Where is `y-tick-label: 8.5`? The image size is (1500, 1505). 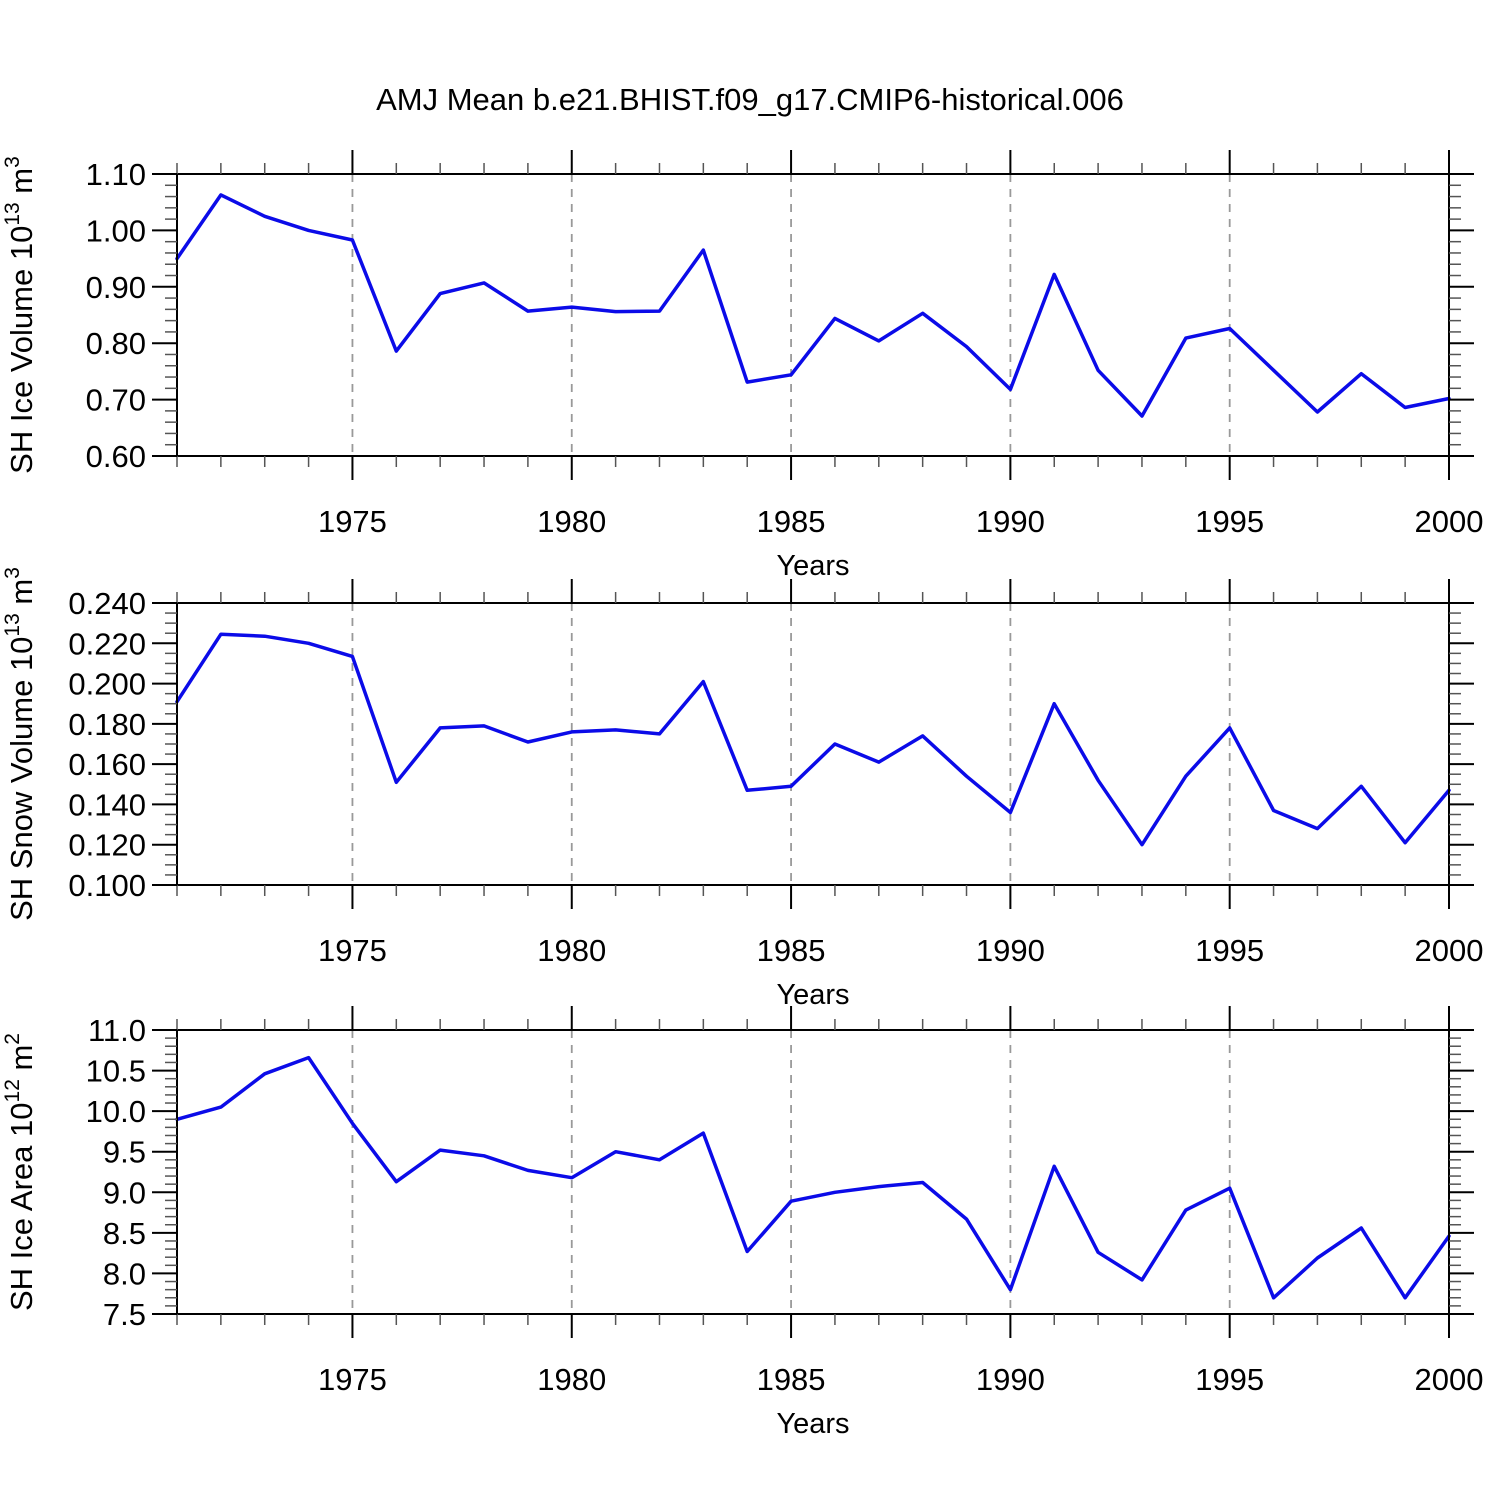 y-tick-label: 8.5 is located at coordinates (124, 1233).